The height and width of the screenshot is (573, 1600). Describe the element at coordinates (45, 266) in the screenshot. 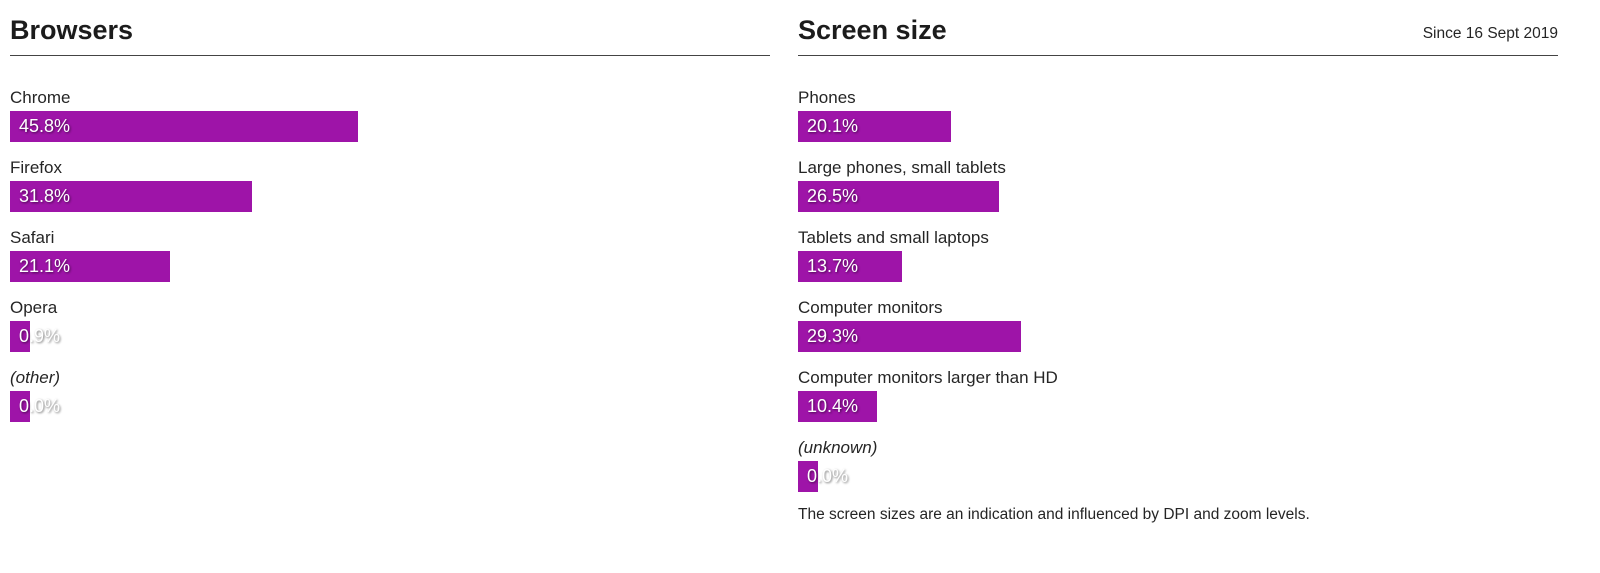

I see `bar-value-label: 21.1%` at that location.